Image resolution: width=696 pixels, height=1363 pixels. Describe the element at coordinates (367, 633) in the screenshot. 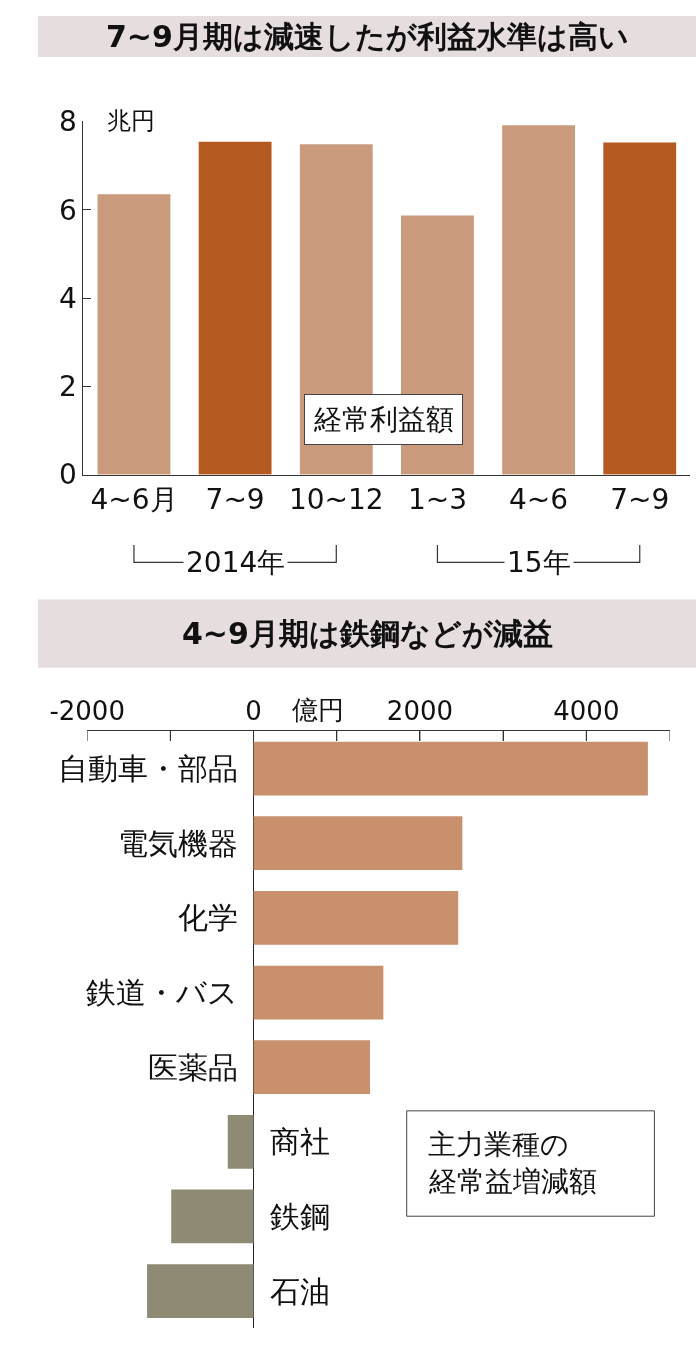

I see `chart-title: 4~9月期は鉄鋼などが減益` at that location.